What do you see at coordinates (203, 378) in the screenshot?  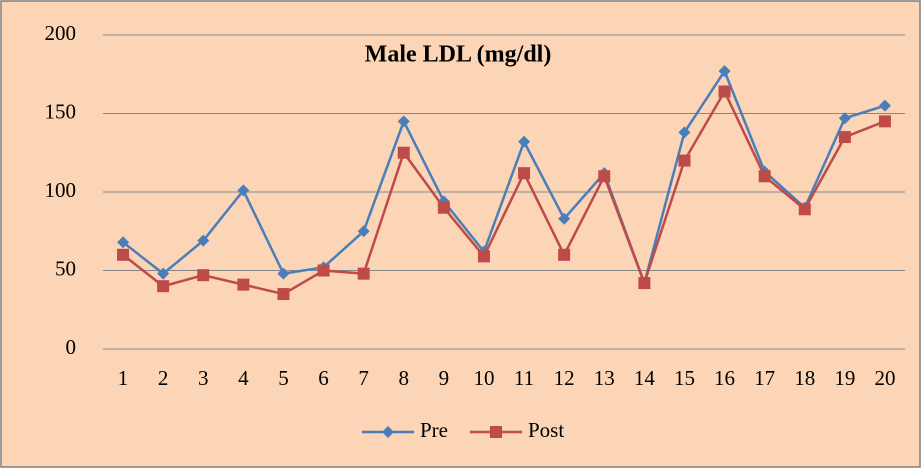 I see `x-tick-label: 3` at bounding box center [203, 378].